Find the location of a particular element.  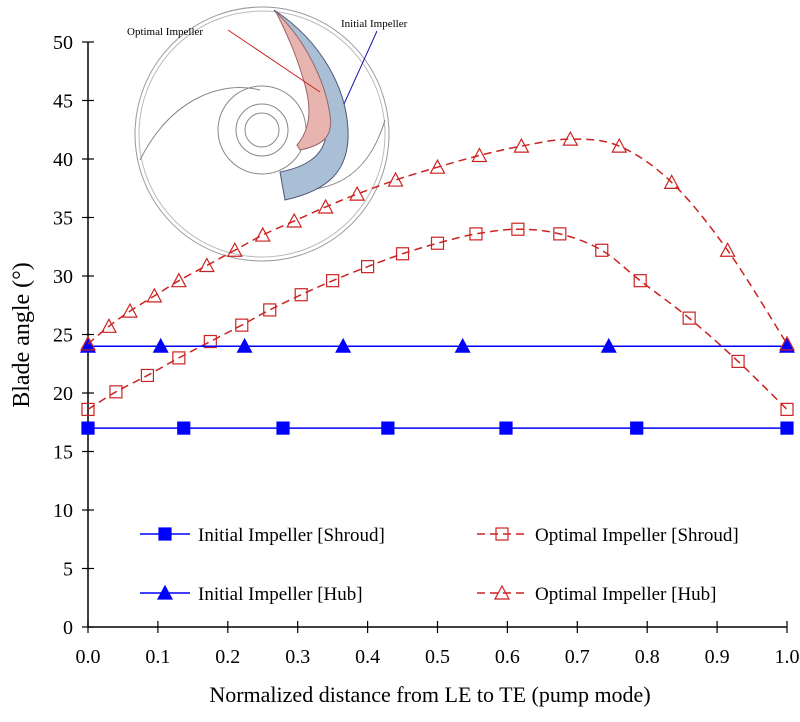

inset-hub-ring is located at coordinates (262, 130).